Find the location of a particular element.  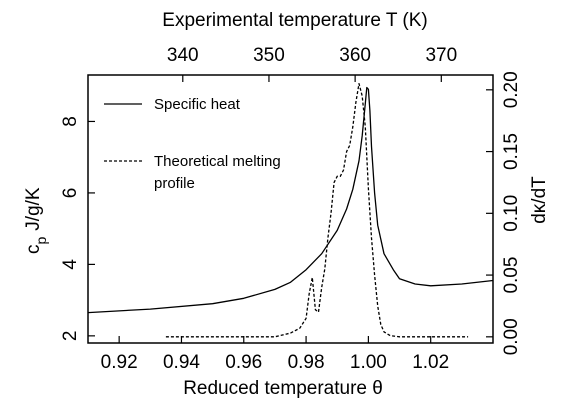

y-axis-title: cp J/g/K is located at coordinates (36, 220).